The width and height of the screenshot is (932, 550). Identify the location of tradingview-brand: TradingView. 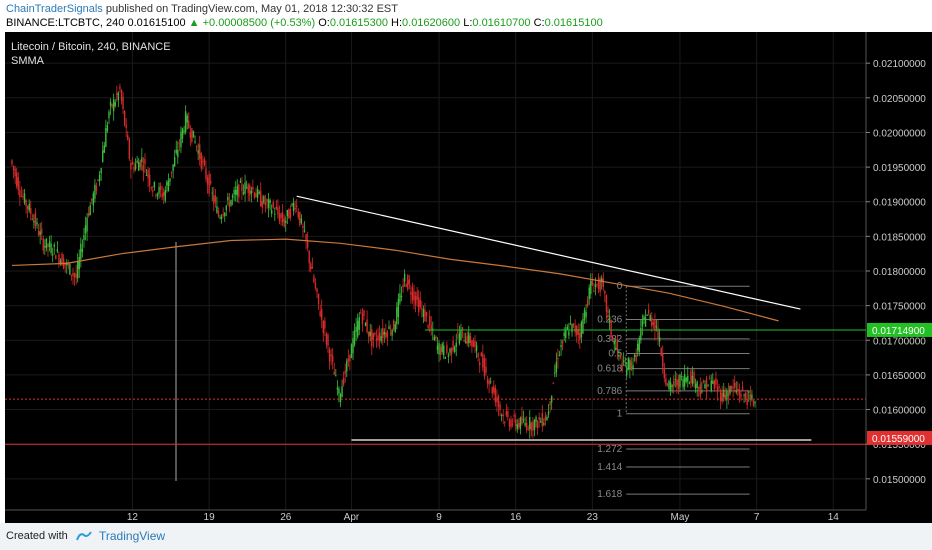
(132, 536).